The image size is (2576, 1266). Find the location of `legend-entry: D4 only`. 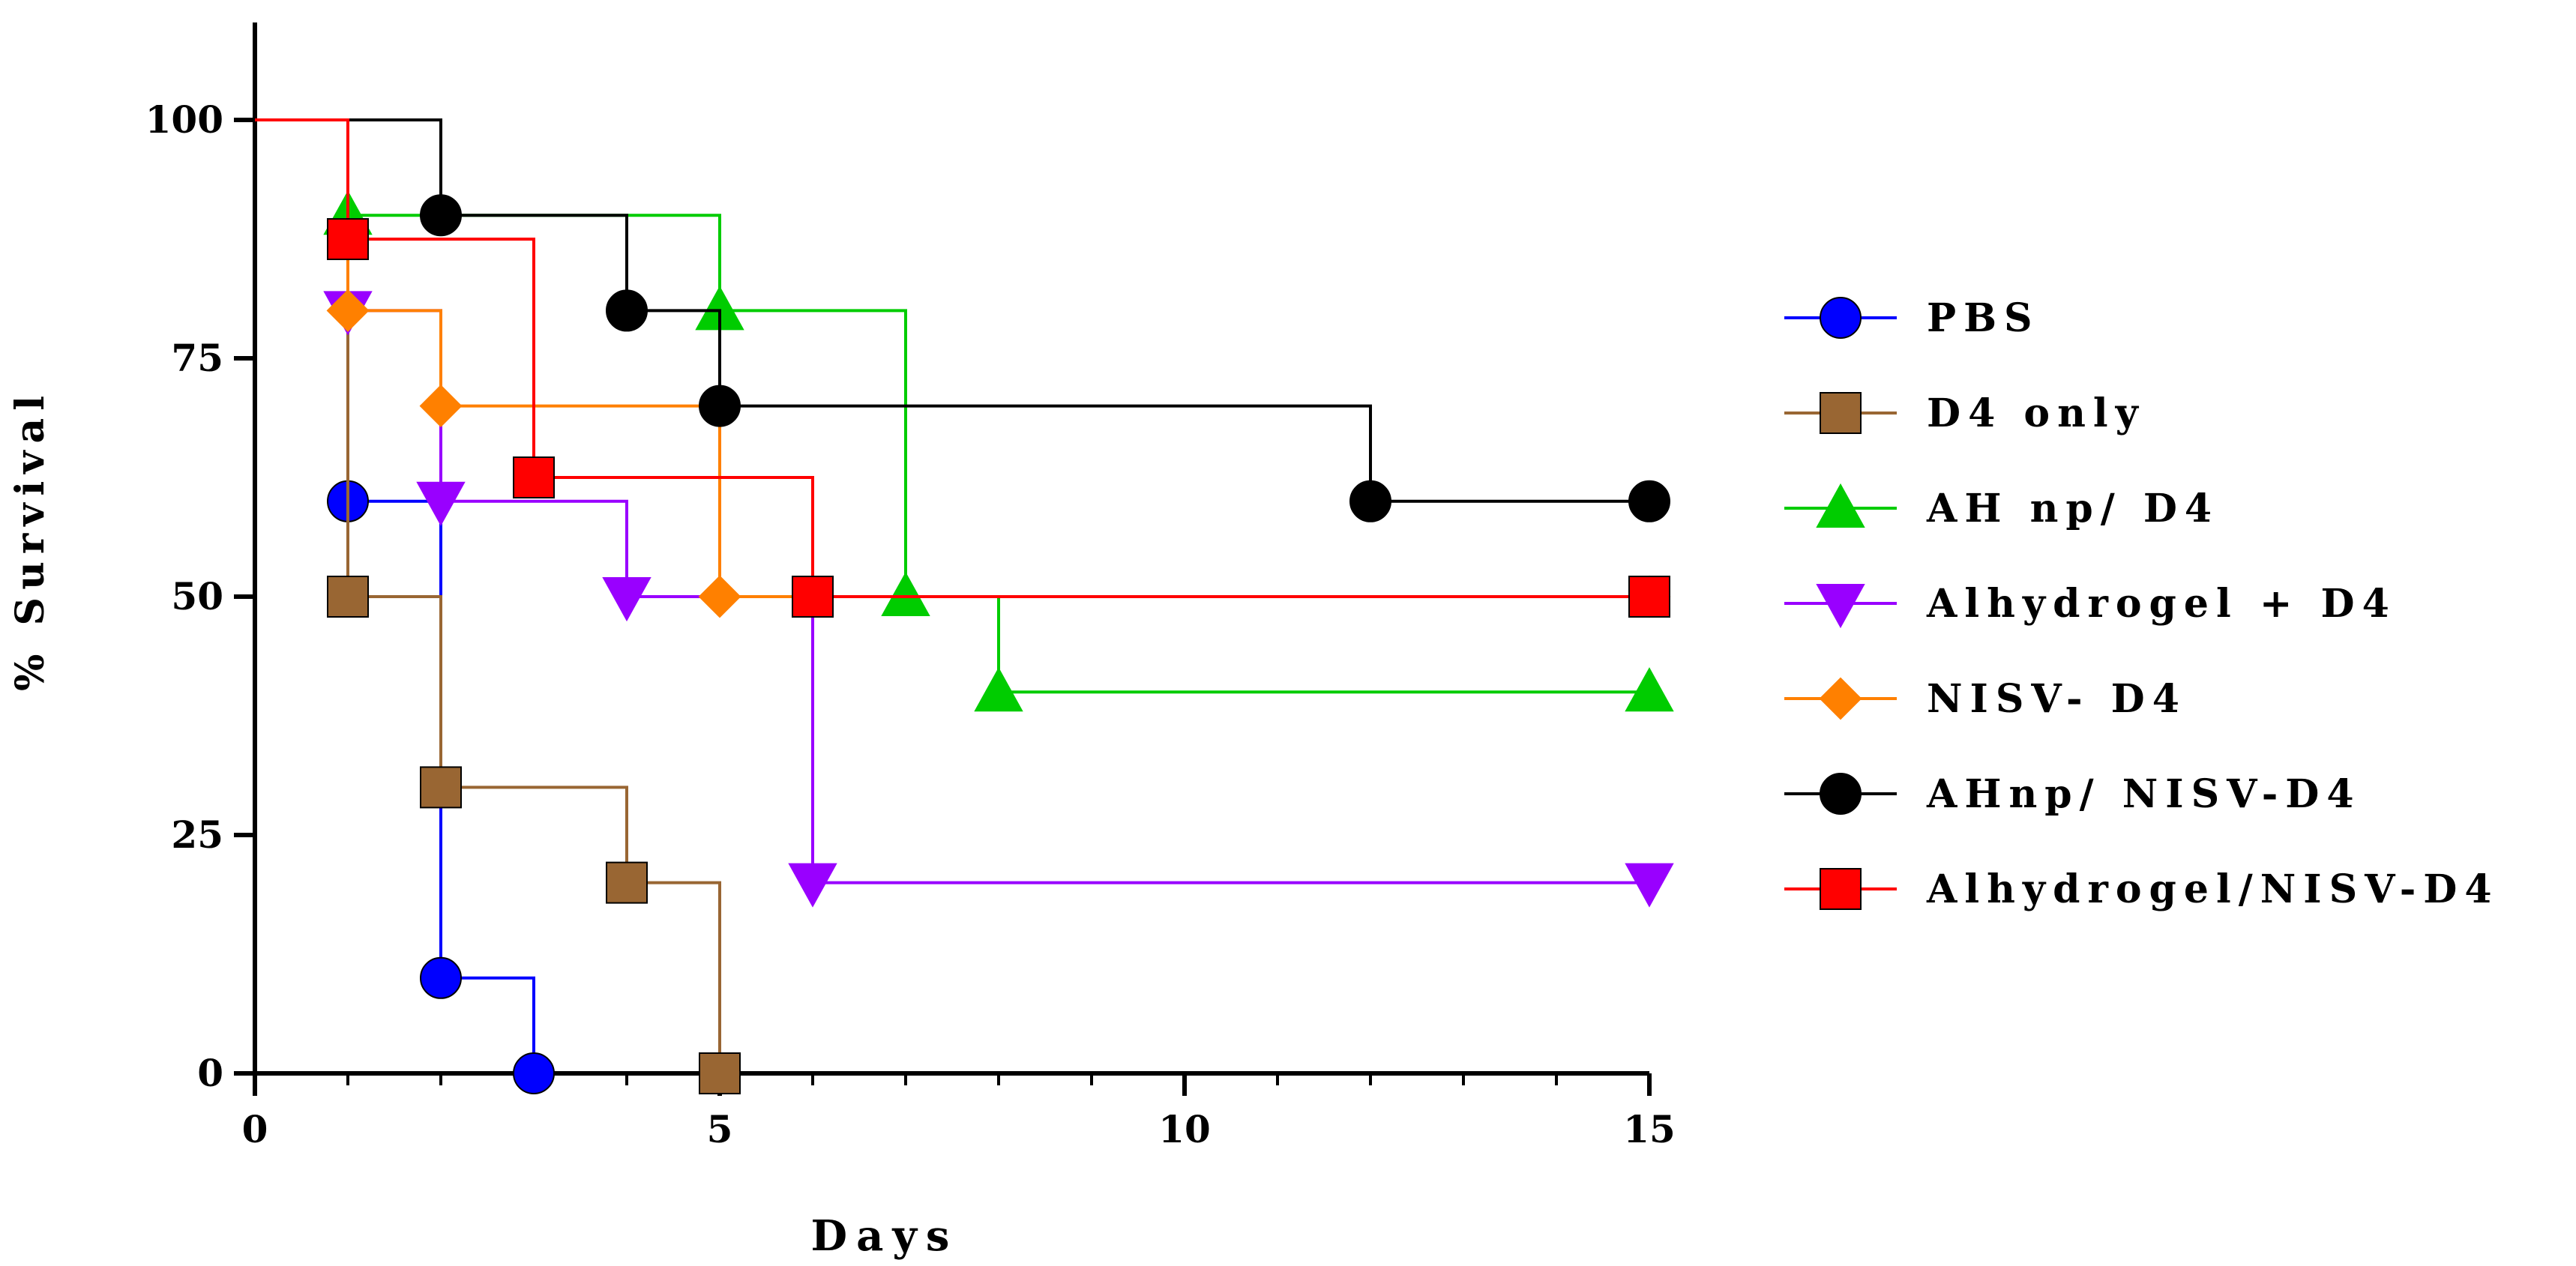

legend-entry: D4 only is located at coordinates (1965, 413).